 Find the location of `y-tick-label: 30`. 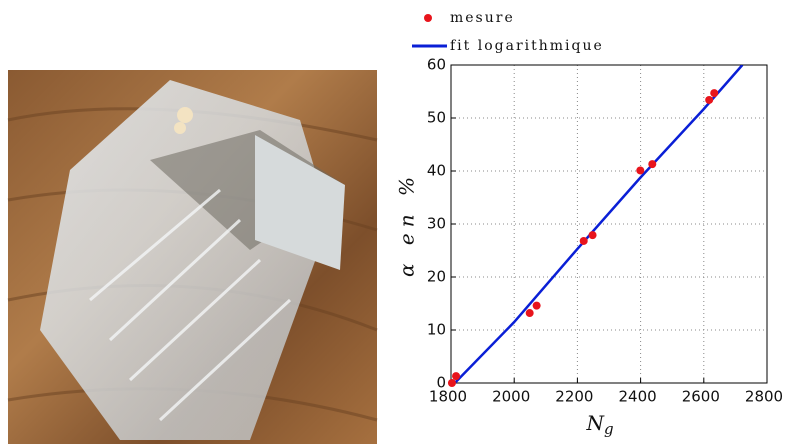

y-tick-label: 30 is located at coordinates (436, 224).